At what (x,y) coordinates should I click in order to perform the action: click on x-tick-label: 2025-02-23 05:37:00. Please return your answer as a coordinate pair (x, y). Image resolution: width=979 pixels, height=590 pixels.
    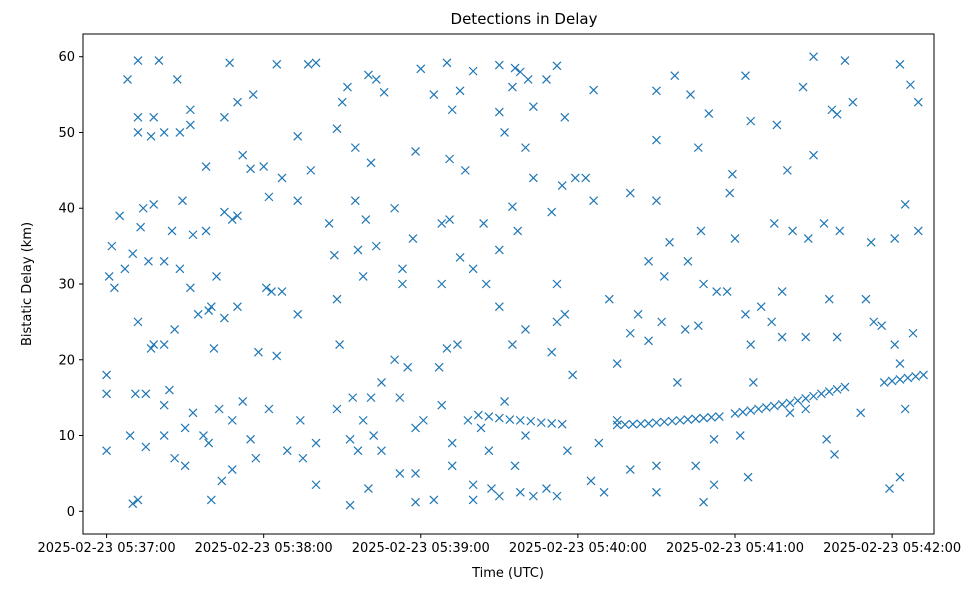
    Looking at the image, I should click on (107, 548).